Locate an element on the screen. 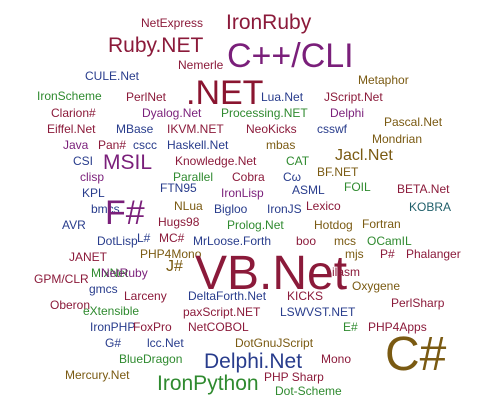 Image resolution: width=500 pixels, height=413 pixels. word-perlnet: PerlNet is located at coordinates (146, 97).